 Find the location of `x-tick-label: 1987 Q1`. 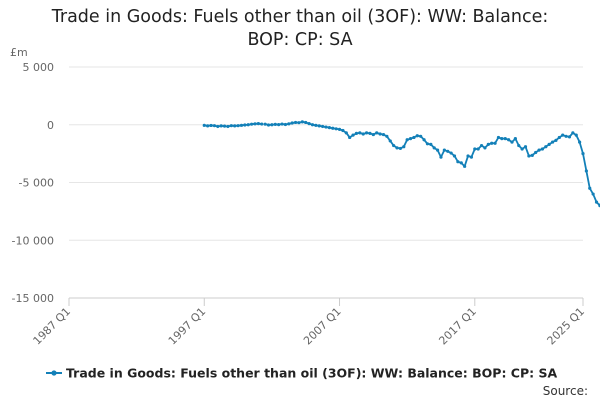

x-tick-label: 1987 Q1 is located at coordinates (52, 326).